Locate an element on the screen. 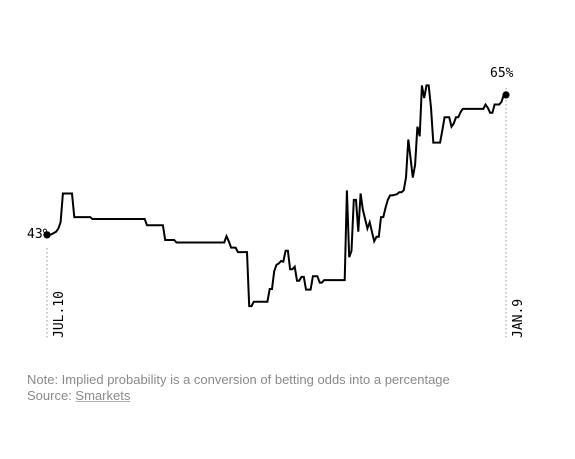 The height and width of the screenshot is (459, 575). end-value-label: 65% is located at coordinates (502, 73).